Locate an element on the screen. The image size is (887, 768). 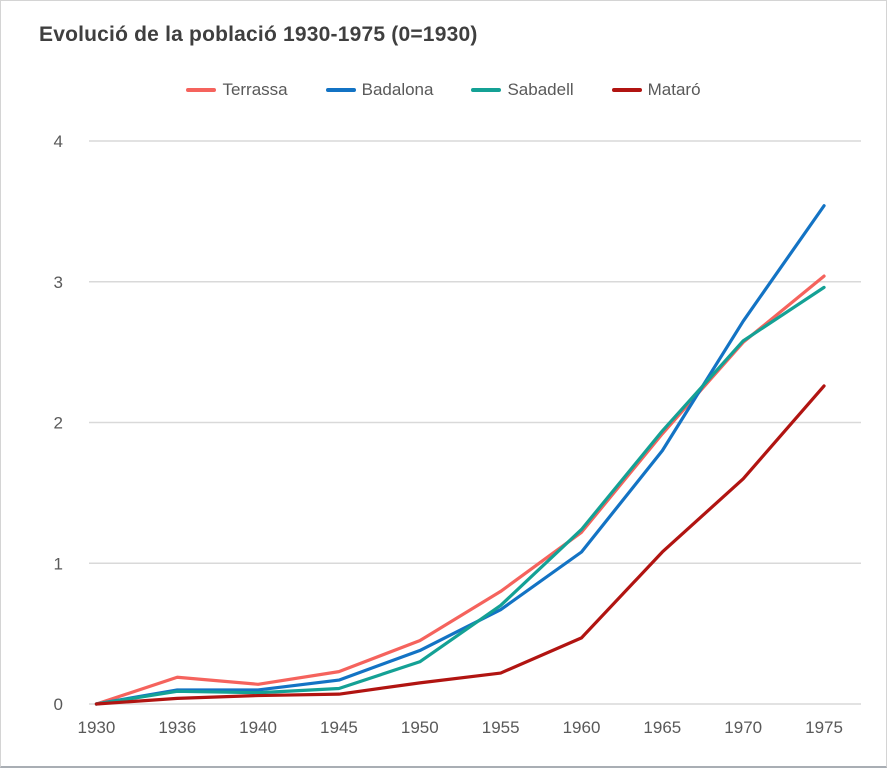
y-axis-label-4: 4 is located at coordinates (58, 141).